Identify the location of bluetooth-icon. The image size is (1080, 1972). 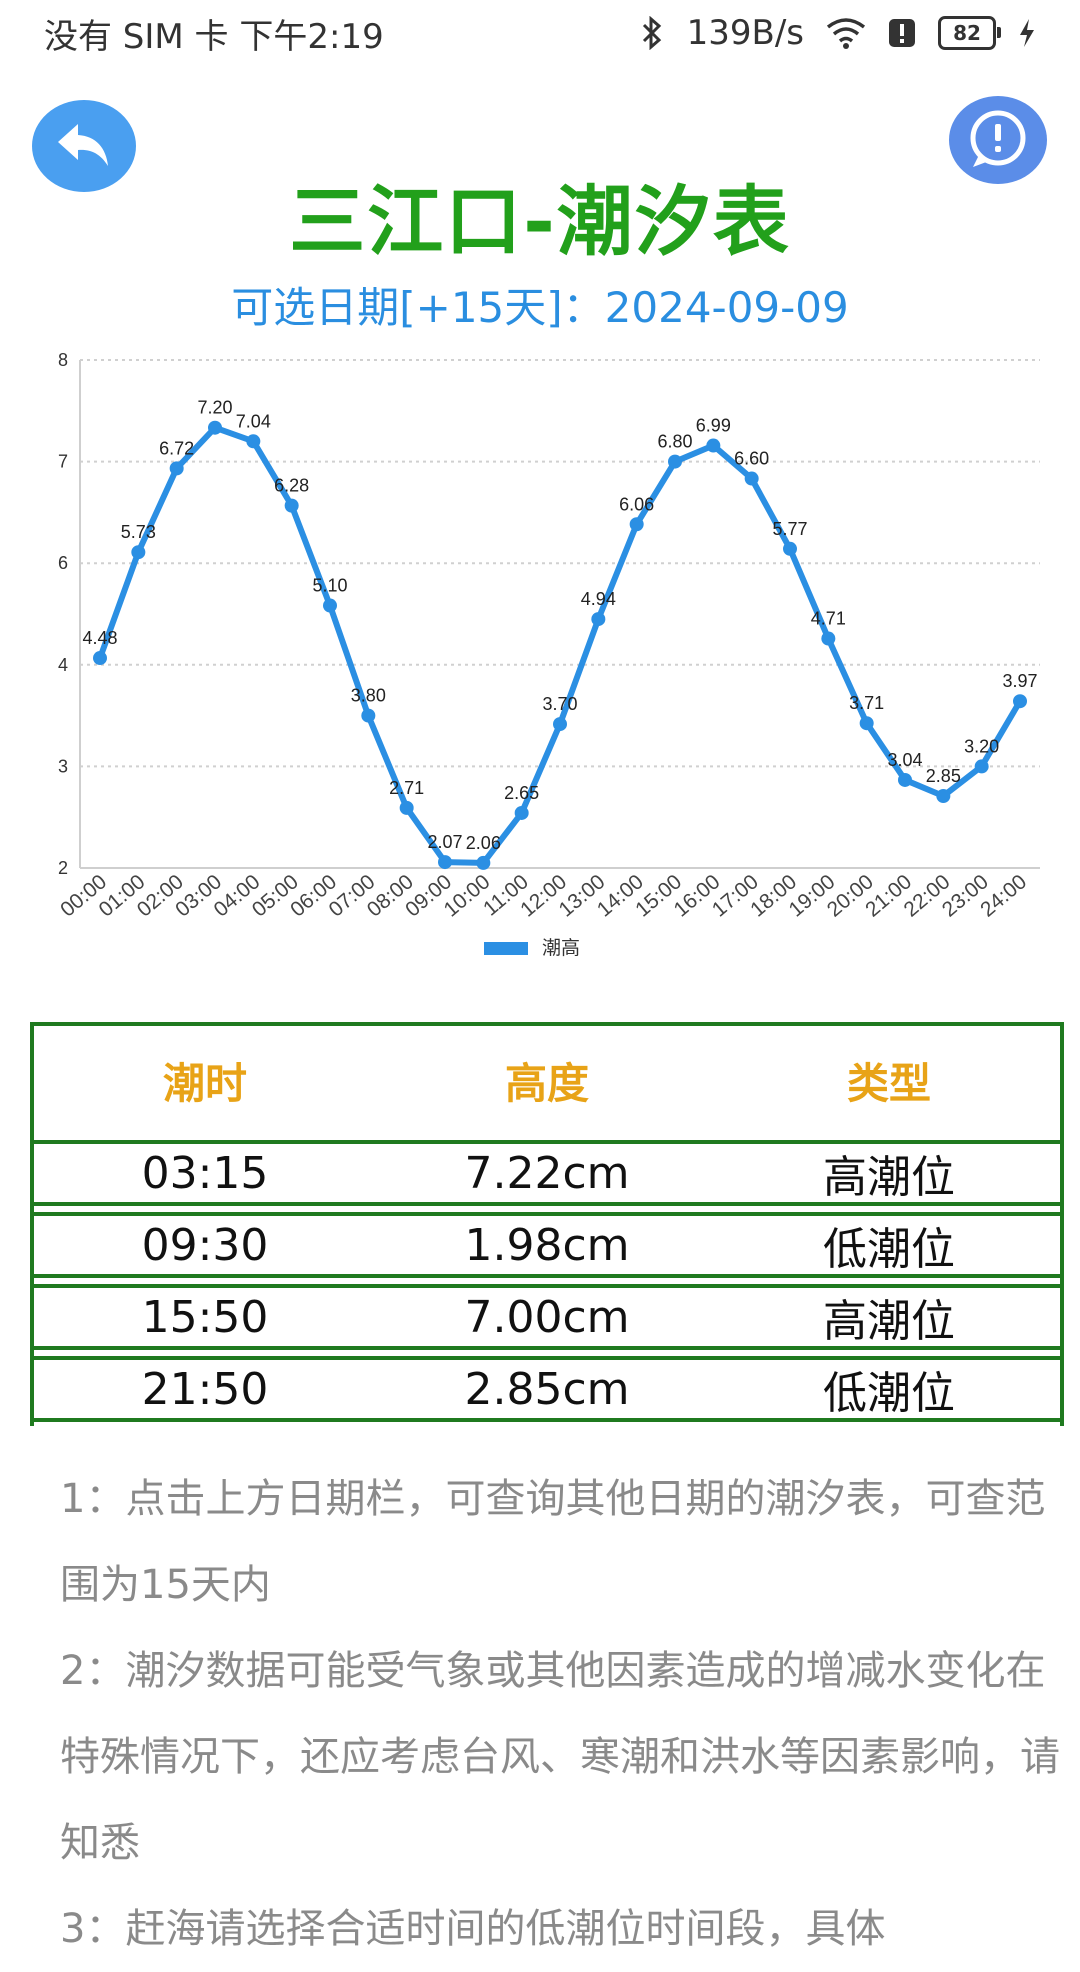
(651, 33).